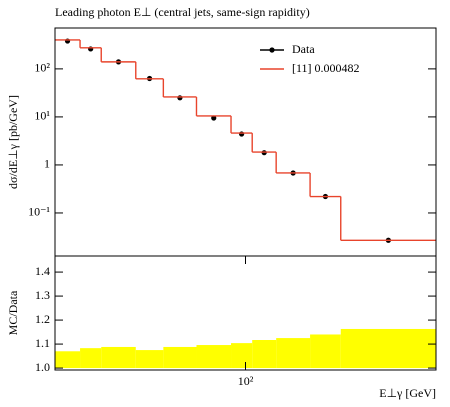  I want to click on y-tick-label: 10², so click(42, 68).